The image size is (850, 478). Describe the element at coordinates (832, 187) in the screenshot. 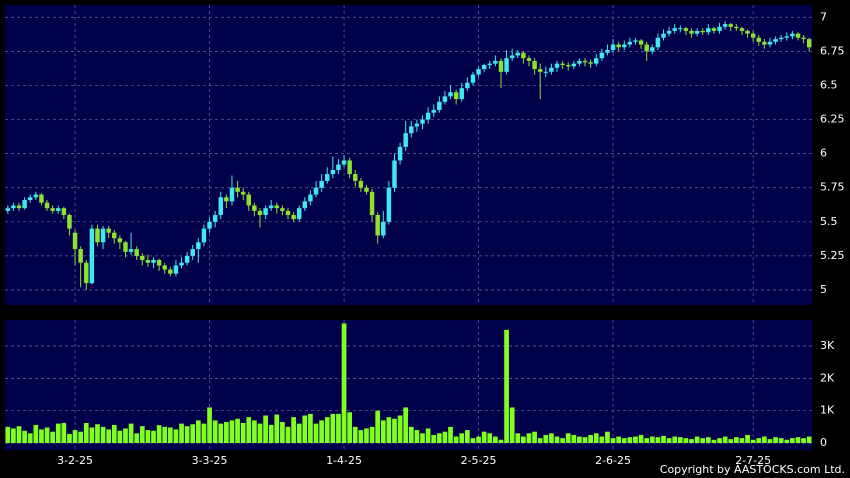

I see `y-tick-label: 5.75` at that location.